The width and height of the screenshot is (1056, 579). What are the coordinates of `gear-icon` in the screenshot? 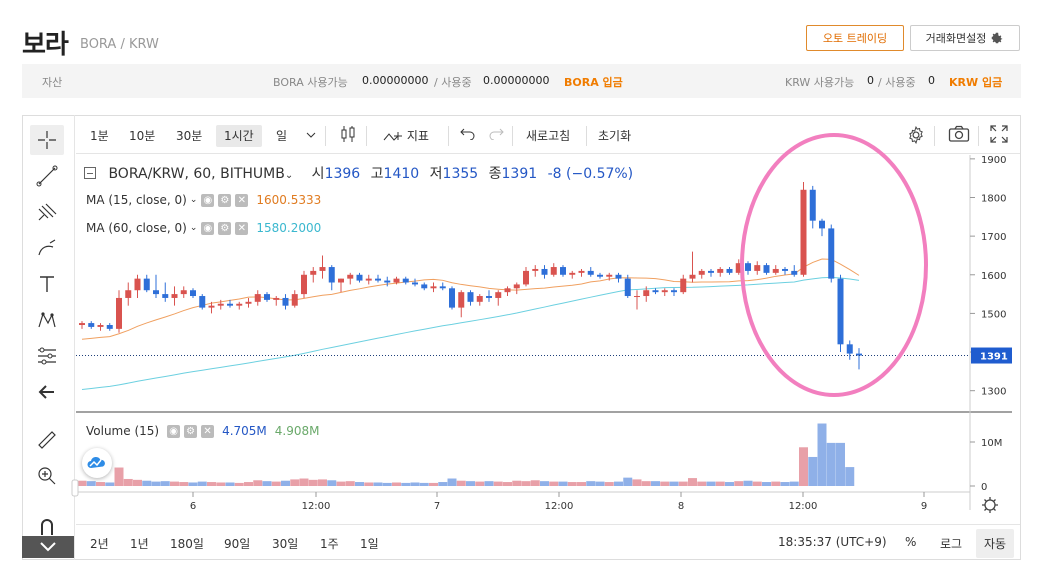 It's located at (916, 135).